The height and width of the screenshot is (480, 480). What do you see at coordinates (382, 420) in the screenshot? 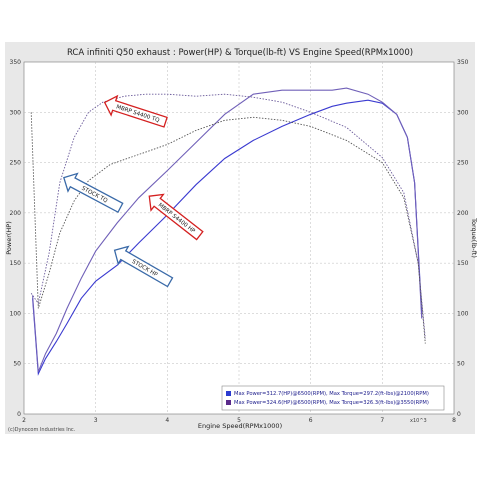
I see `x-tick-label: 7` at bounding box center [382, 420].